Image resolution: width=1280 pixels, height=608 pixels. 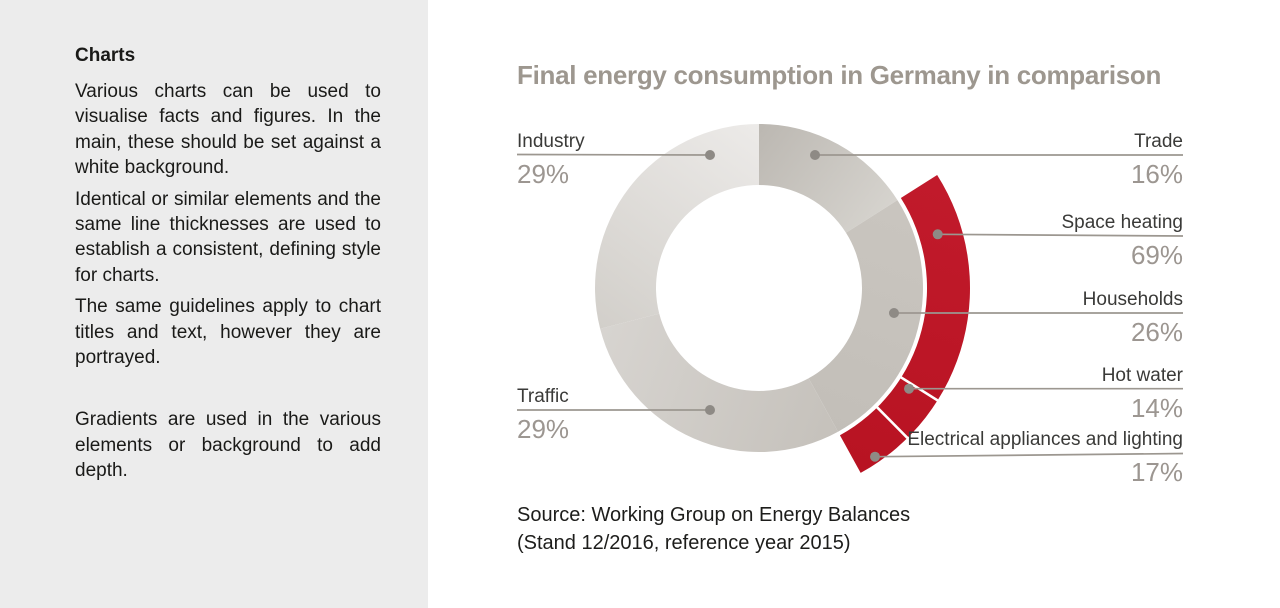 I want to click on callout-dot-electrical-appliances-and-lighting, so click(x=875, y=456).